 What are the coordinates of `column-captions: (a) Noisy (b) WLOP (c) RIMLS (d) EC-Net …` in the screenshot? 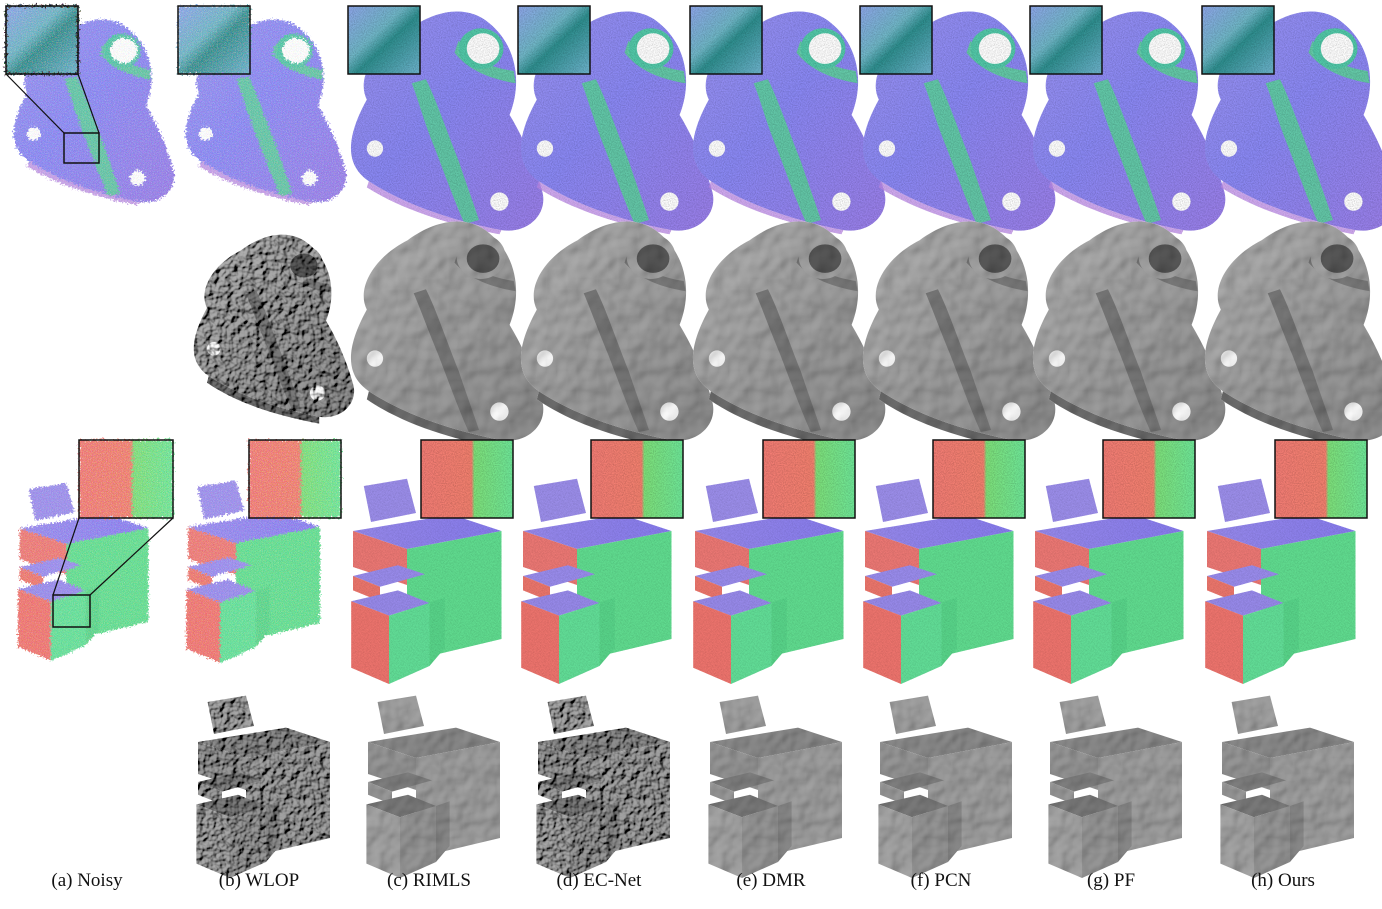 It's located at (691, 885).